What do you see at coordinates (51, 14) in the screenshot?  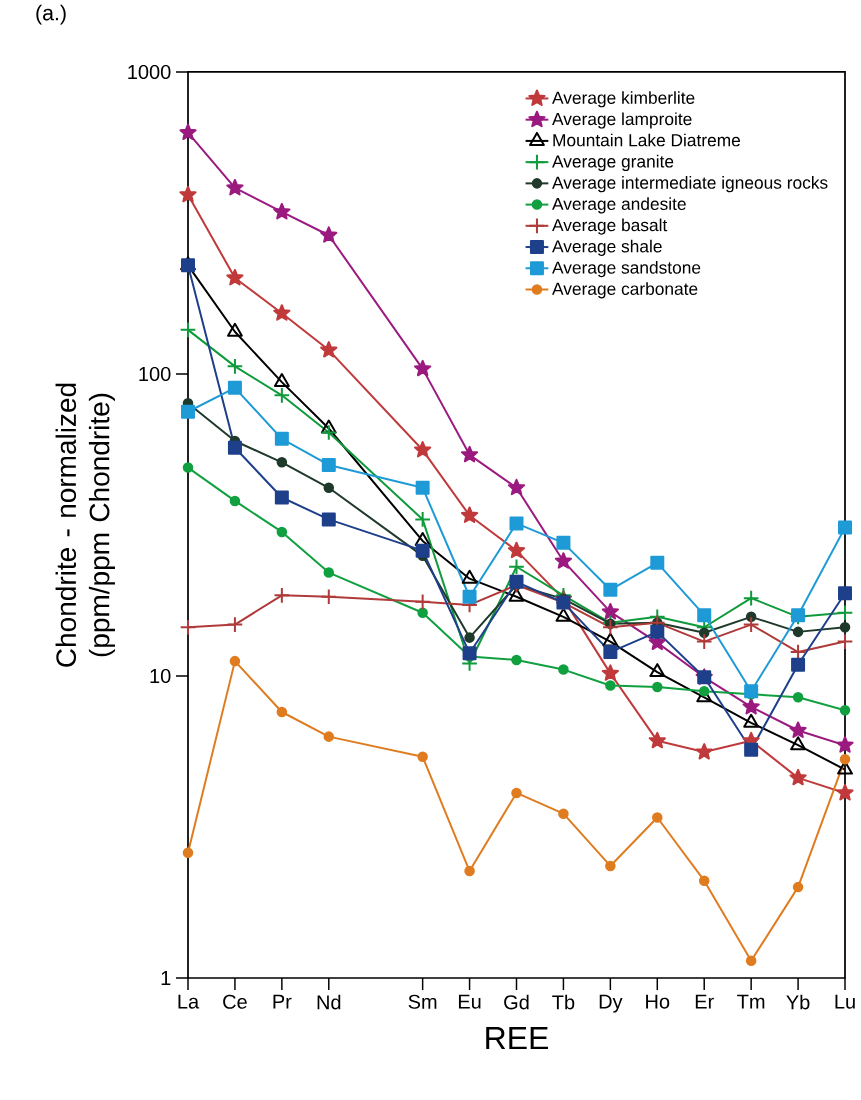 I see `chart-title: (a.)` at bounding box center [51, 14].